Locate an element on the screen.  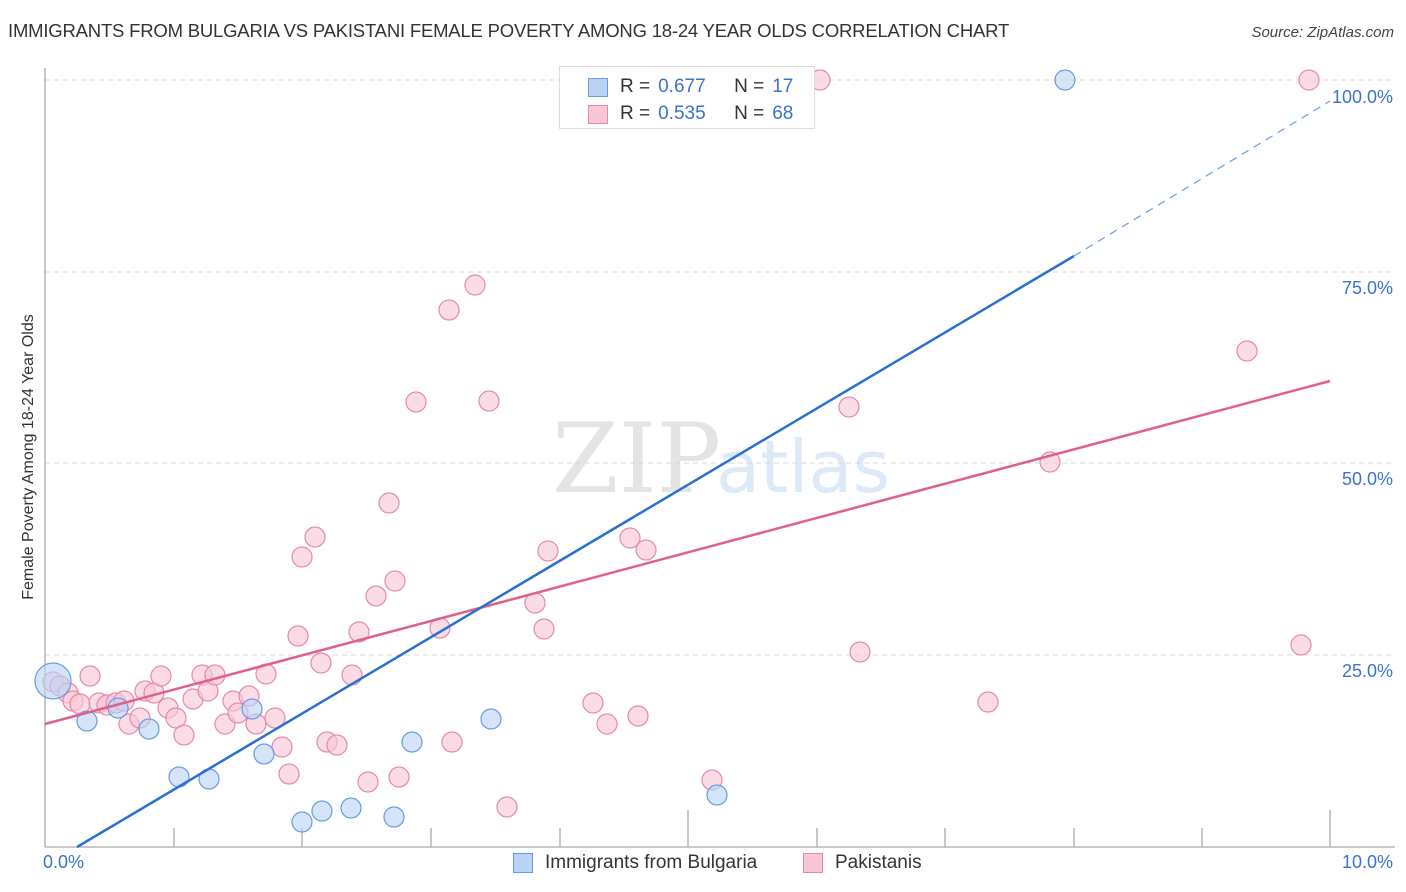
correlation-legend: R = 0.677 N = 17 R = 0.535 N = 68 is located at coordinates (687, 97).